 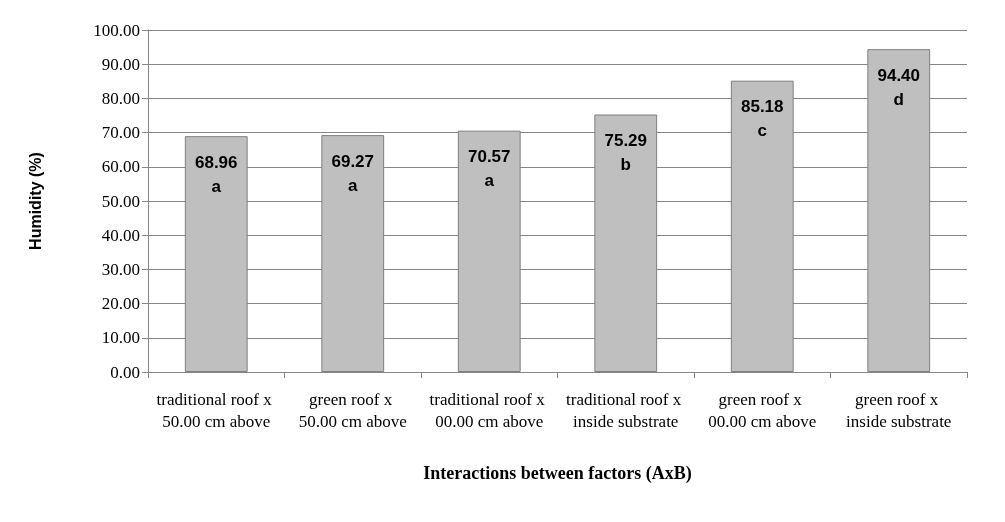 I want to click on y-tick-label: 50.00, so click(x=120, y=201).